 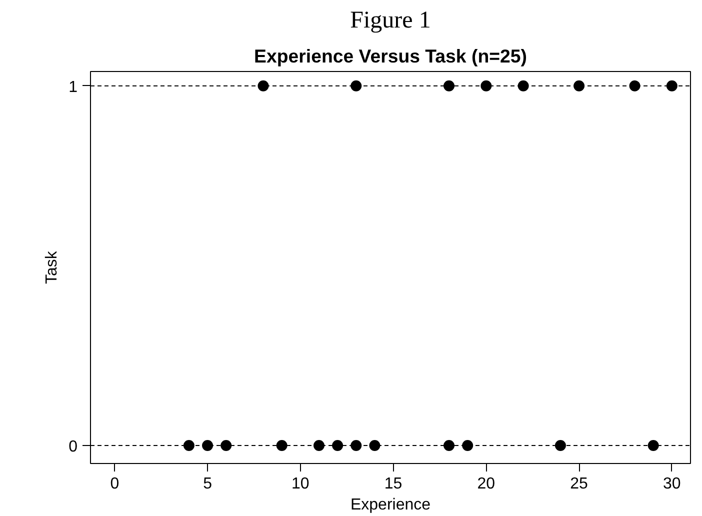 I want to click on chart-title: Experience Versus Task (n=25), so click(x=390, y=56).